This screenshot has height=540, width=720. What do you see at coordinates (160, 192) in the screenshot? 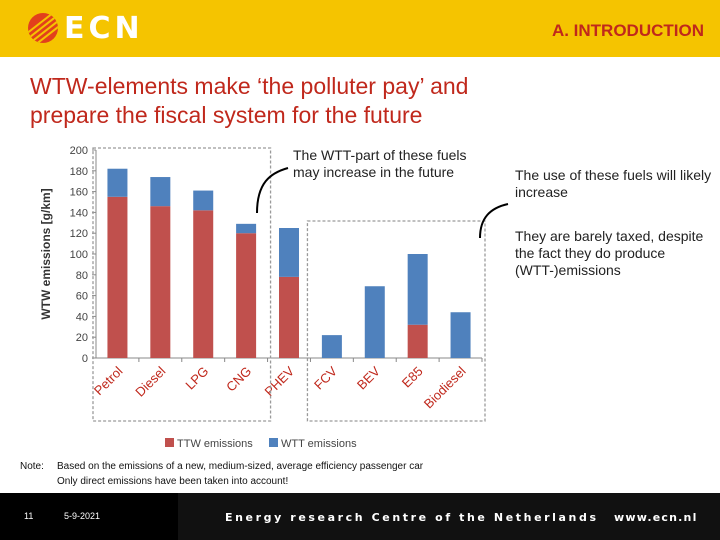
I see `bar-wtt-diesel` at bounding box center [160, 192].